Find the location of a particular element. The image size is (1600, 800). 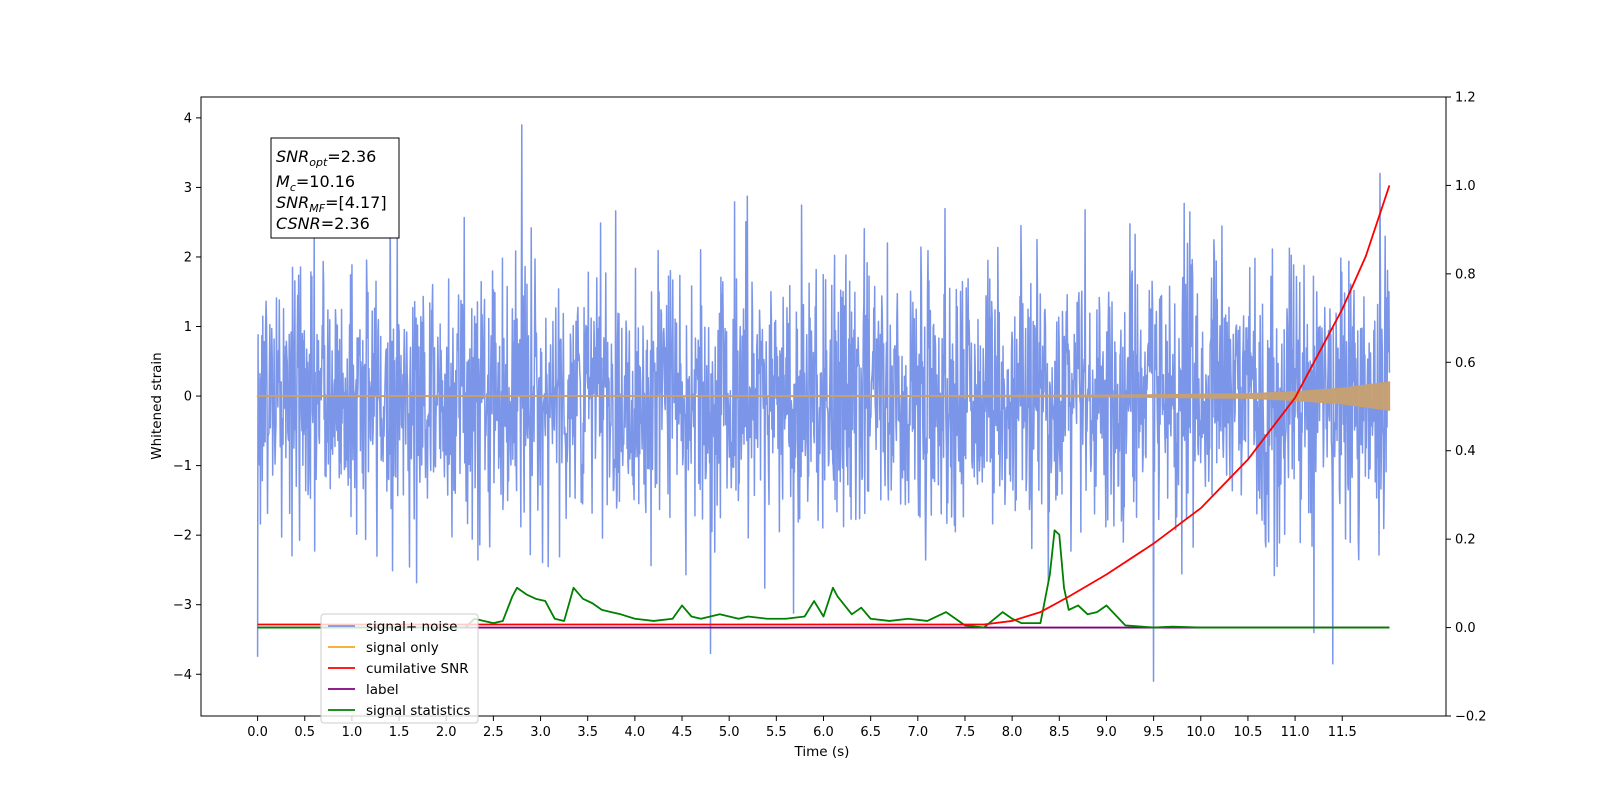

x-tick-label: 3.0 is located at coordinates (540, 732).